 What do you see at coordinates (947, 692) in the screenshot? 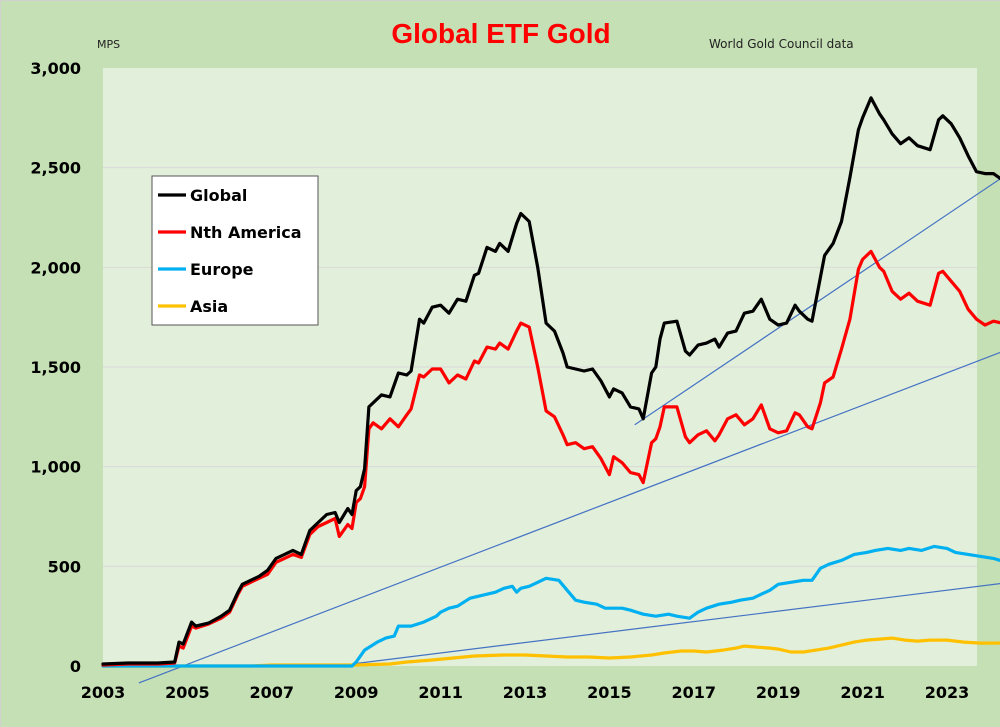
I see `x-tick-label: 2023` at bounding box center [947, 692].